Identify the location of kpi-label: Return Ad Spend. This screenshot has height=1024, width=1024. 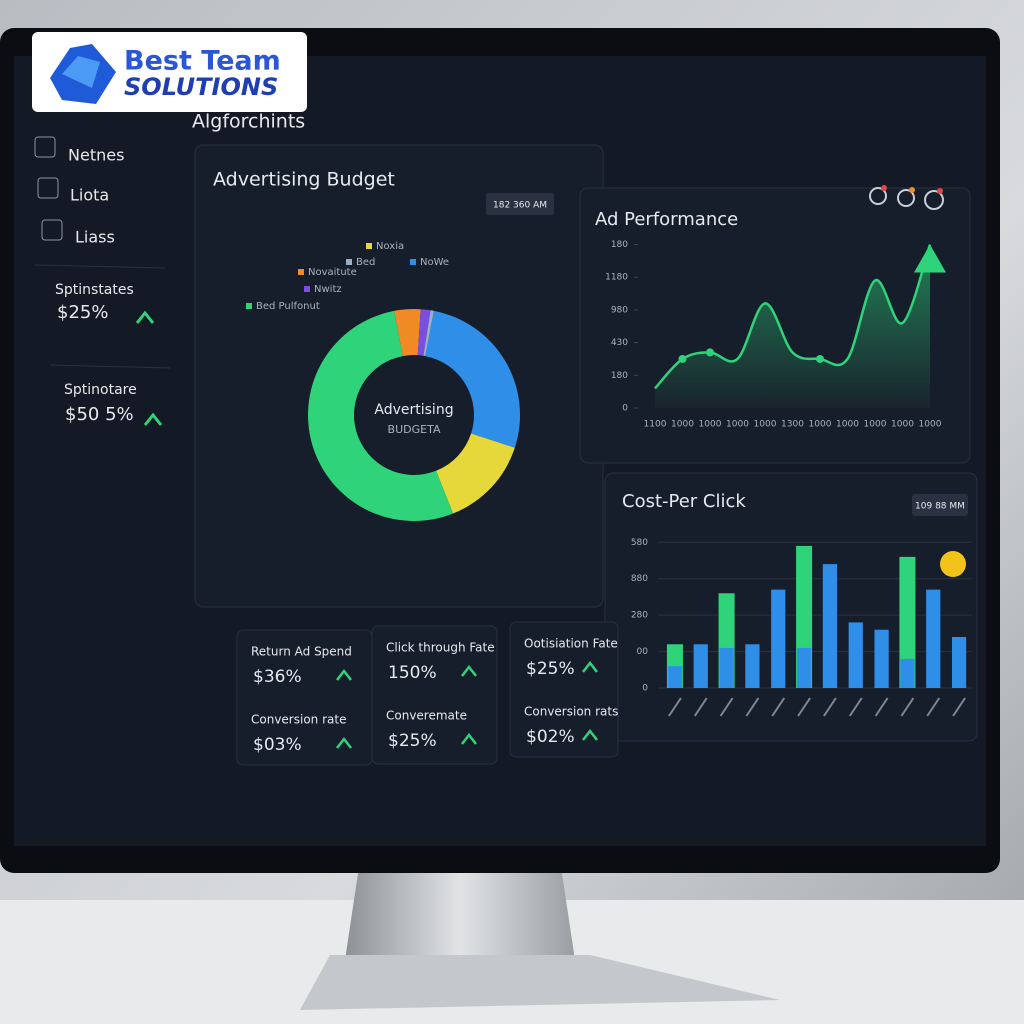
(301, 652).